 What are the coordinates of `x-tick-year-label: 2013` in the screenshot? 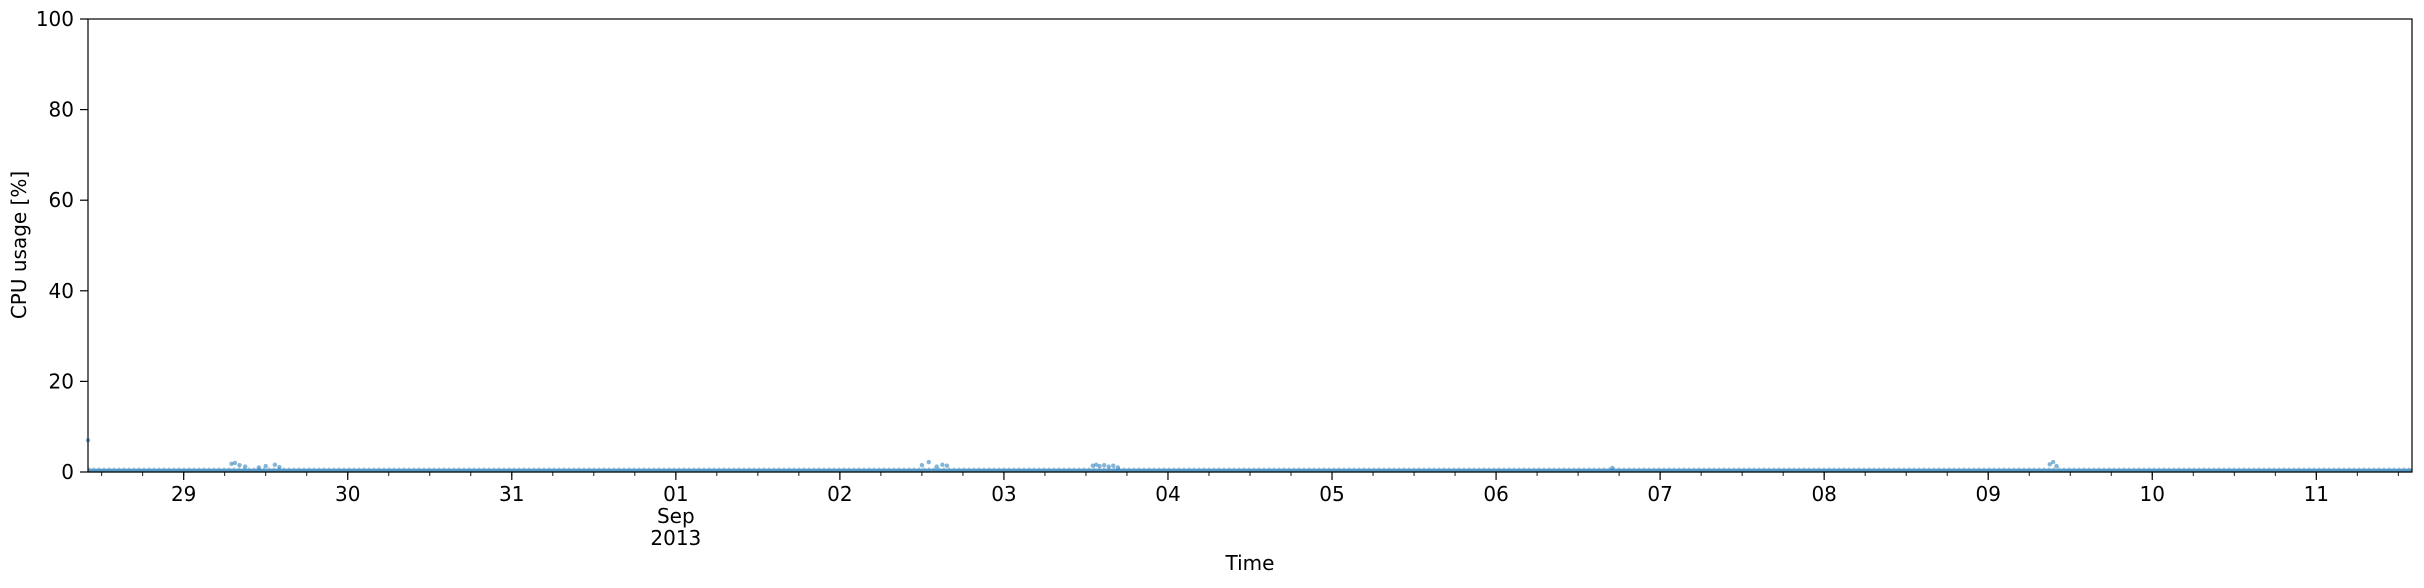 It's located at (675, 538).